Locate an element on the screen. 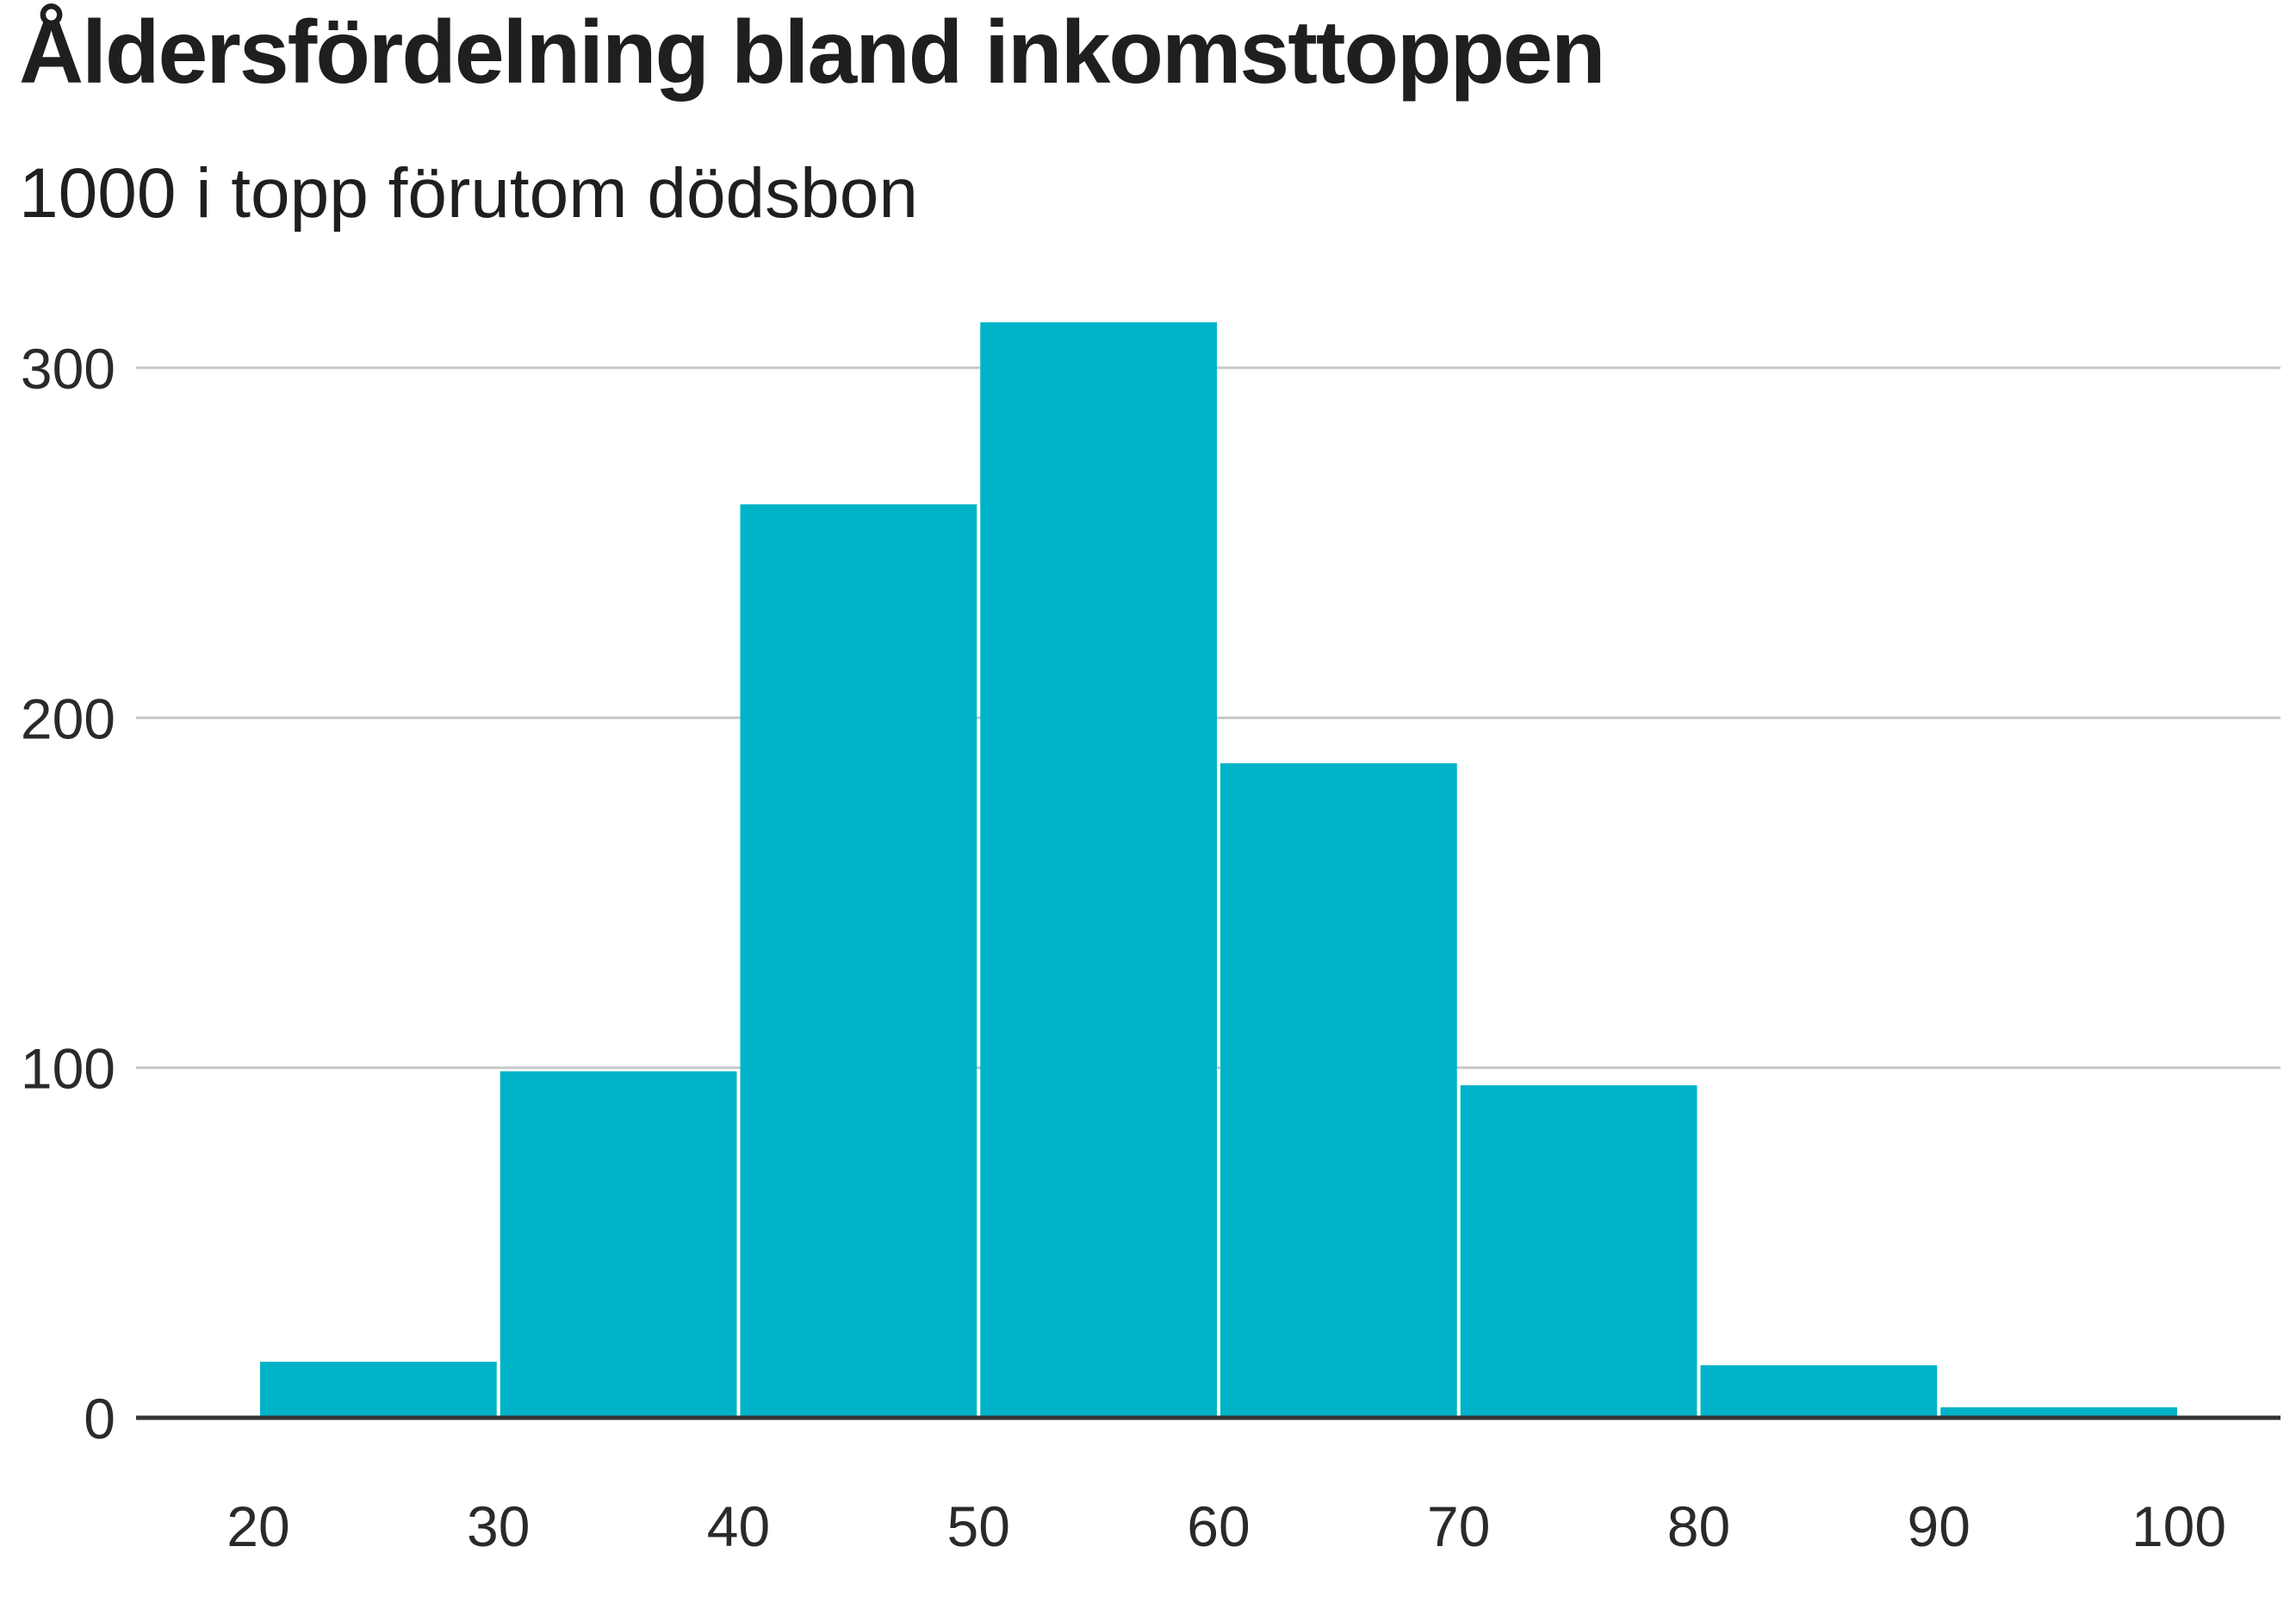  x-tick-label-70: 70 is located at coordinates (1458, 1526).